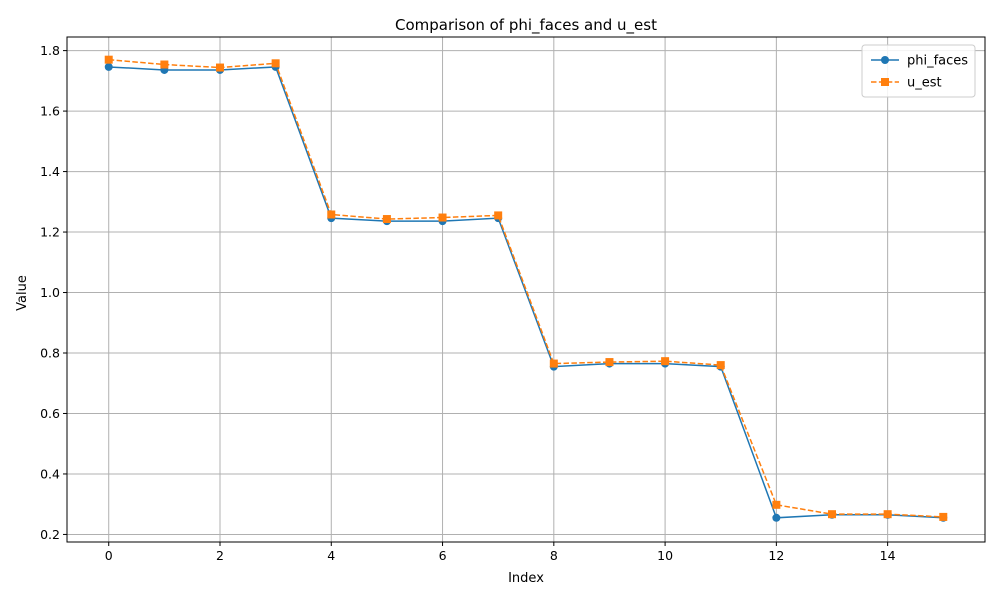 Image resolution: width=1000 pixels, height=600 pixels. I want to click on legend-entry-phi_faces: phi_faces, so click(919, 61).